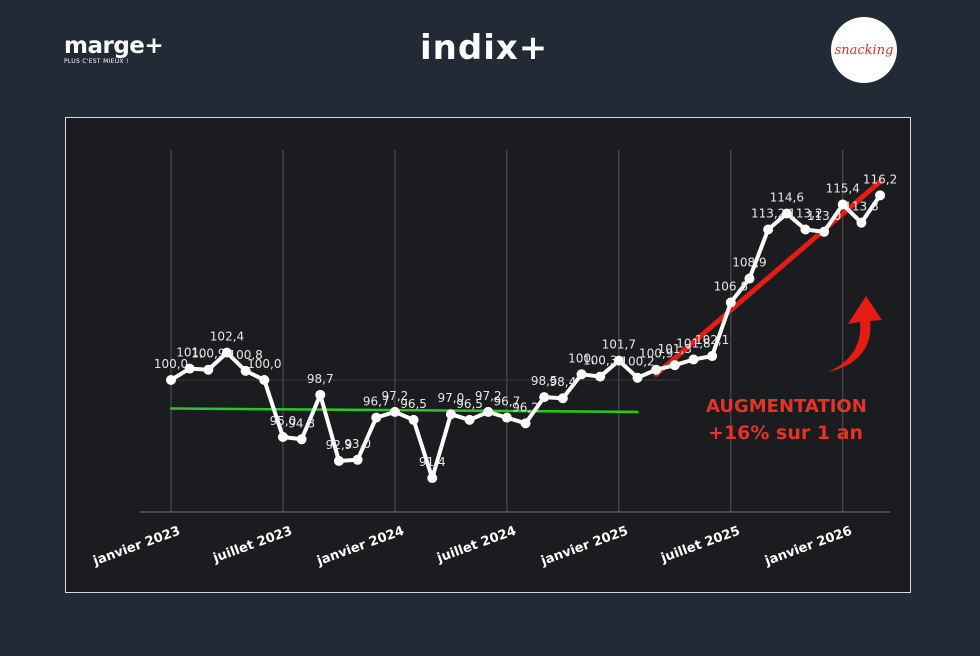 Image resolution: width=980 pixels, height=656 pixels. Describe the element at coordinates (749, 263) in the screenshot. I see `data-label: 108,9` at that location.